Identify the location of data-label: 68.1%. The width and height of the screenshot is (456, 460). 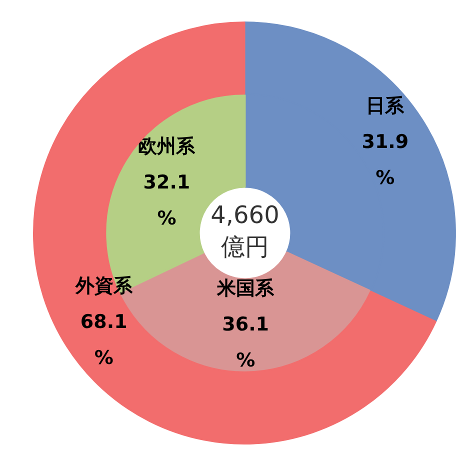
(104, 339).